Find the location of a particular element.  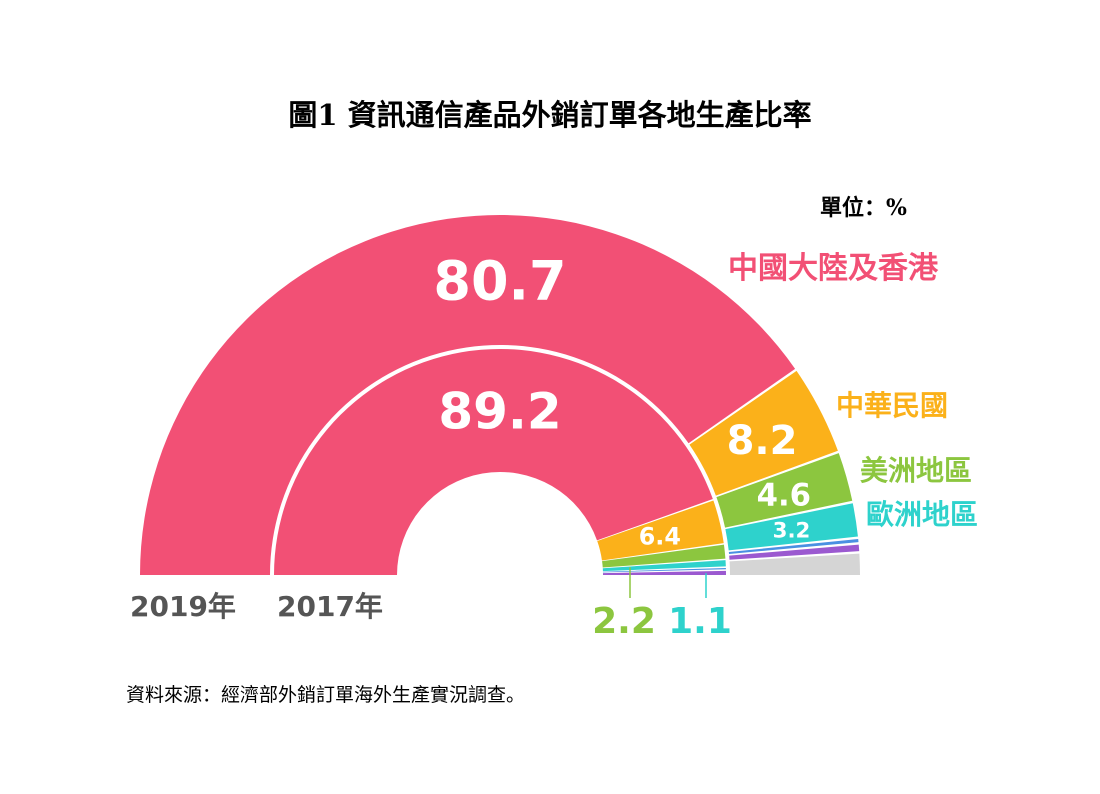

unit-label: 單位：% is located at coordinates (863, 208).